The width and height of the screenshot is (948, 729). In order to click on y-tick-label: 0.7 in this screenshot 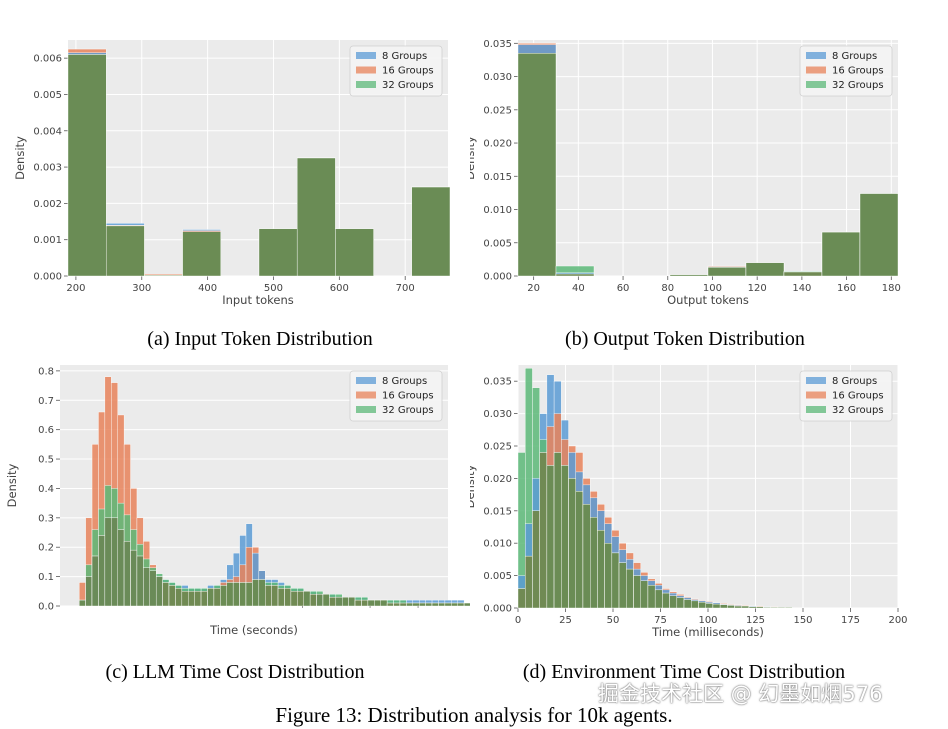, I will do `click(46, 401)`.